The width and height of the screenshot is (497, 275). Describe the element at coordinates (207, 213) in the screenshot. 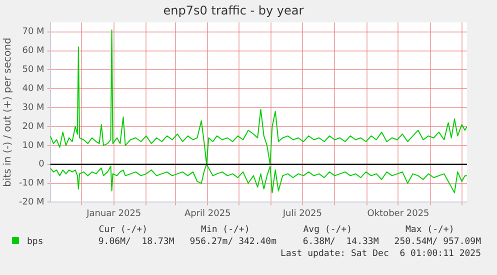

I see `x-tick-label: April 2025` at that location.